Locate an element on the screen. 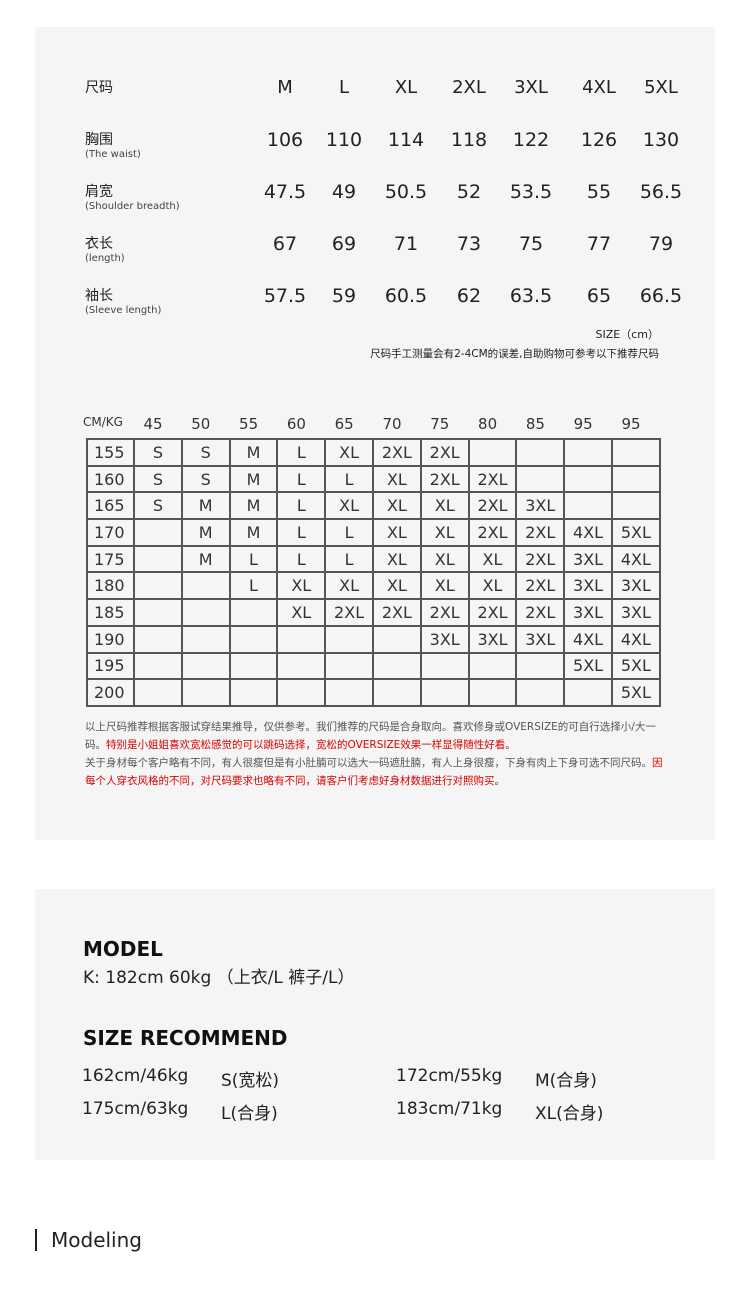 The image size is (750, 1290). grid-row: 185 XL 2XL 2XL 2XL 2XL 2XL 3XL 3XL is located at coordinates (373, 612).